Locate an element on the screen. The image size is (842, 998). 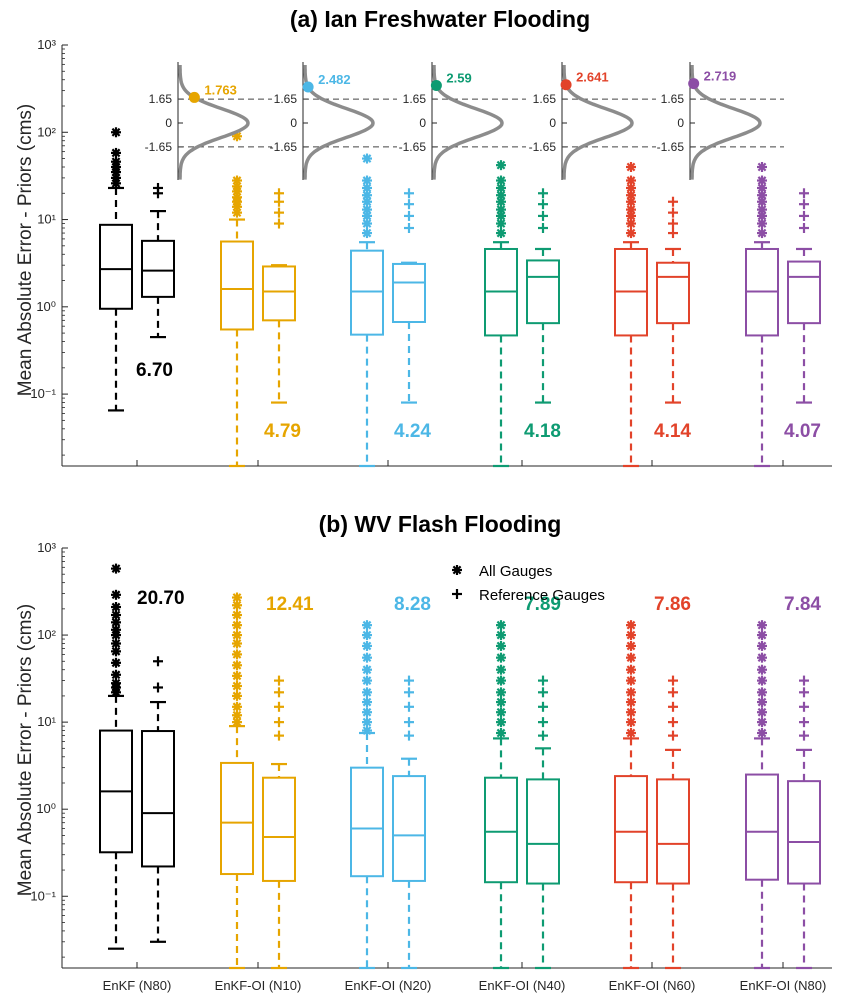
panel-a-title: (a) Ian Freshwater Flooding is located at coordinates (440, 19).